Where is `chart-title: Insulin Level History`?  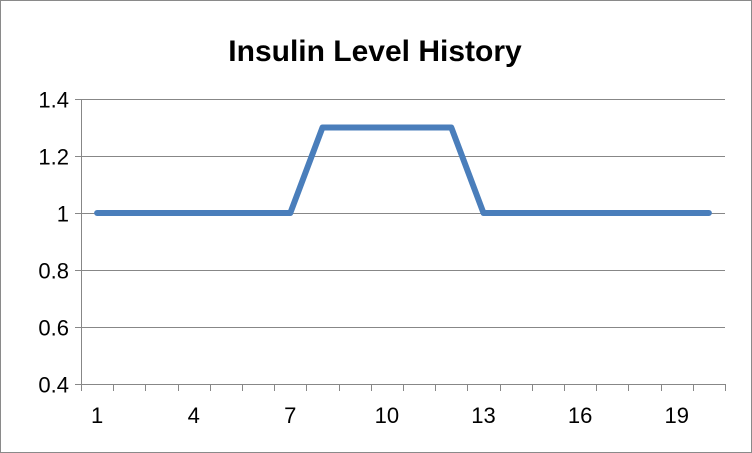
chart-title: Insulin Level History is located at coordinates (375, 51).